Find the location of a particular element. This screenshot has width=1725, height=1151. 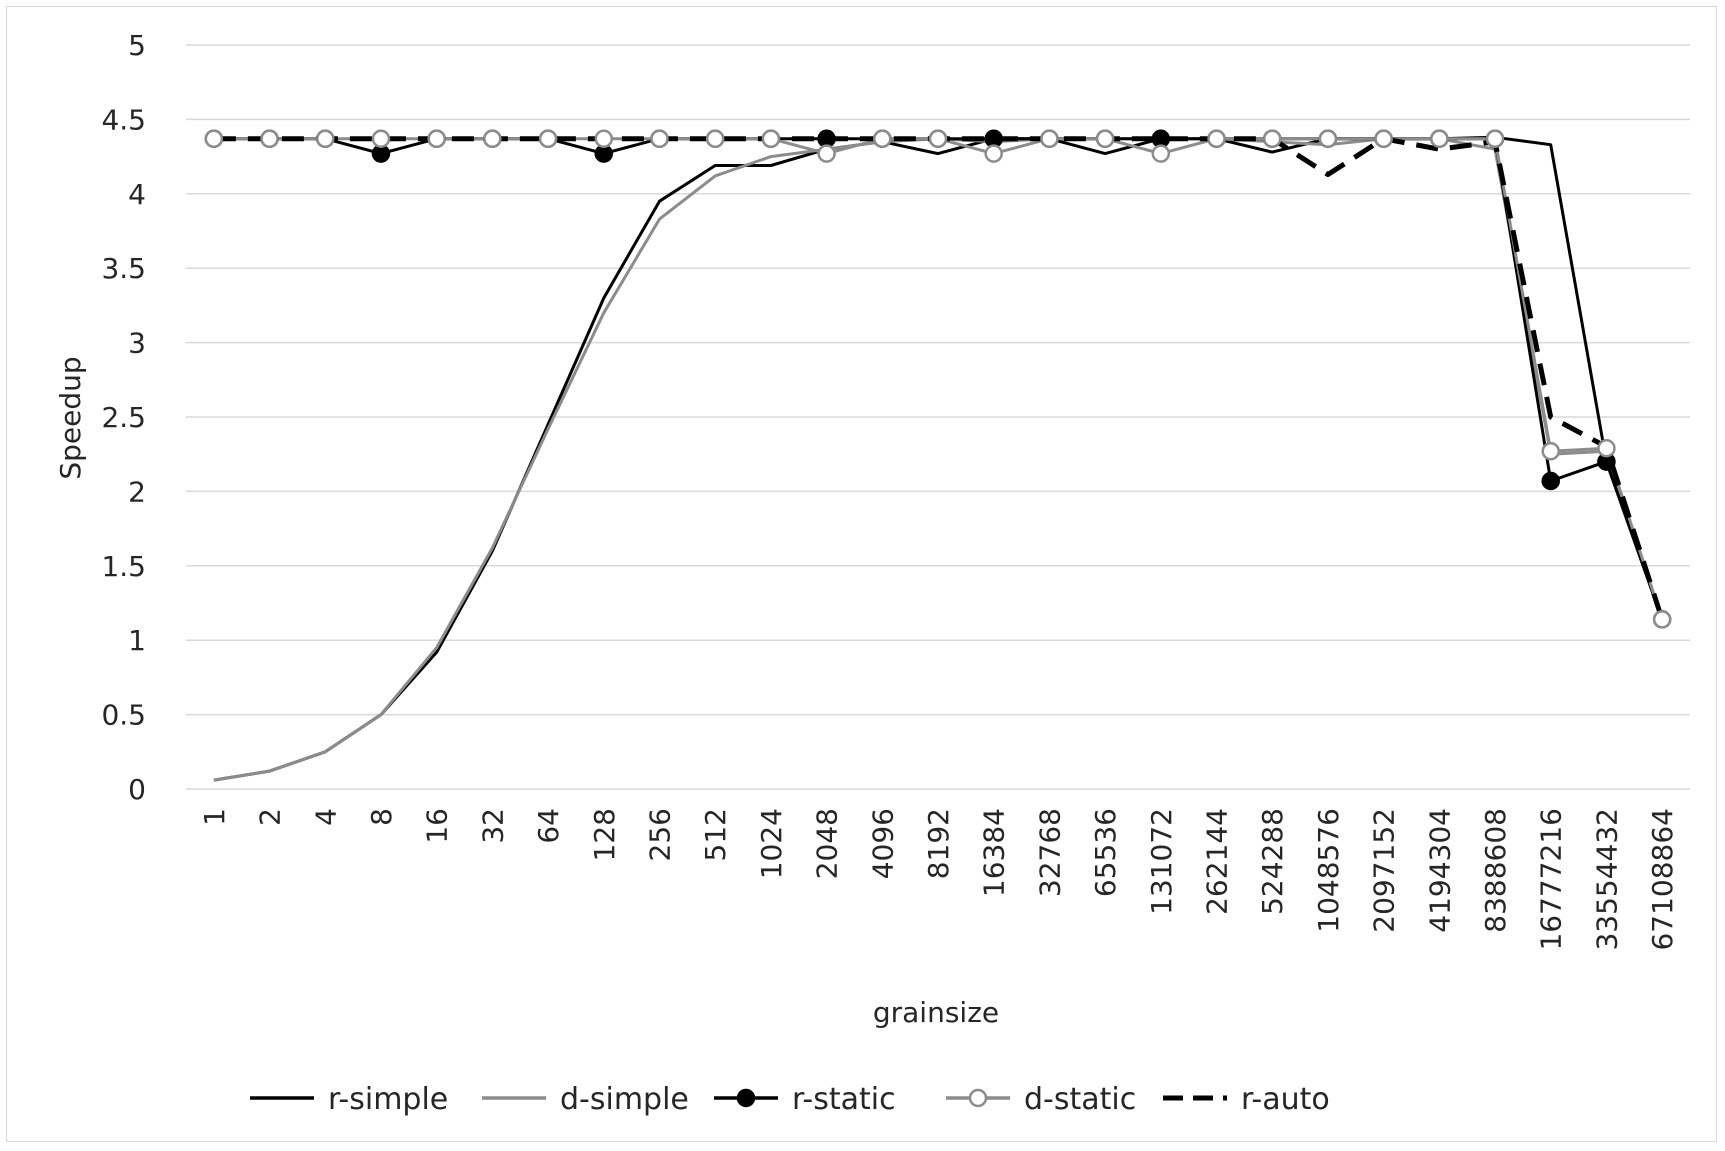

x-tick-label: 256 is located at coordinates (659, 834).